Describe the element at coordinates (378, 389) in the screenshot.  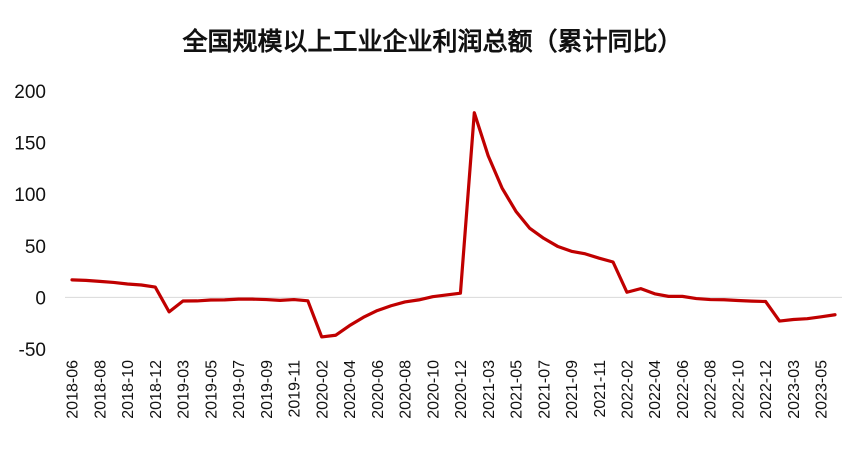
I see `x-tick-label: 2020-06` at that location.